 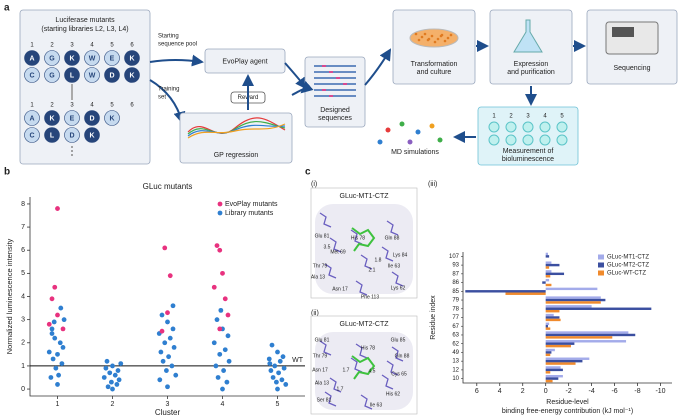 I want to click on library-title: Luciferase mutants, so click(x=85, y=20).